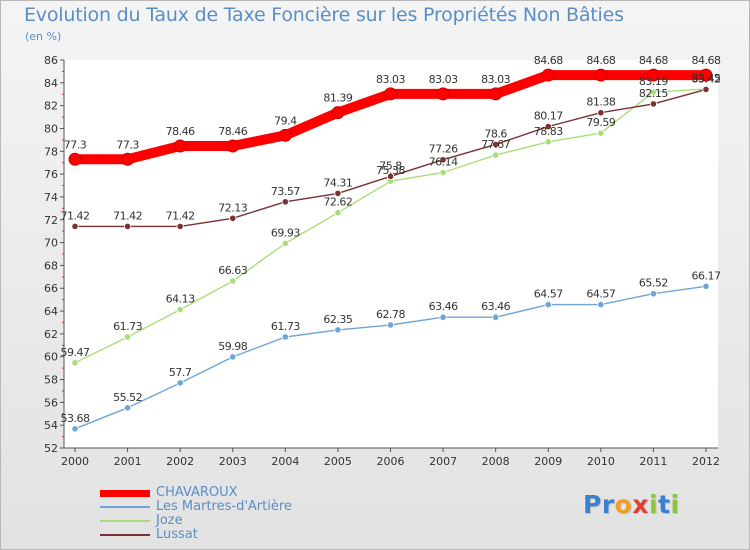 This screenshot has height=550, width=750. Describe the element at coordinates (706, 461) in the screenshot. I see `x-tick-label: 2012` at that location.